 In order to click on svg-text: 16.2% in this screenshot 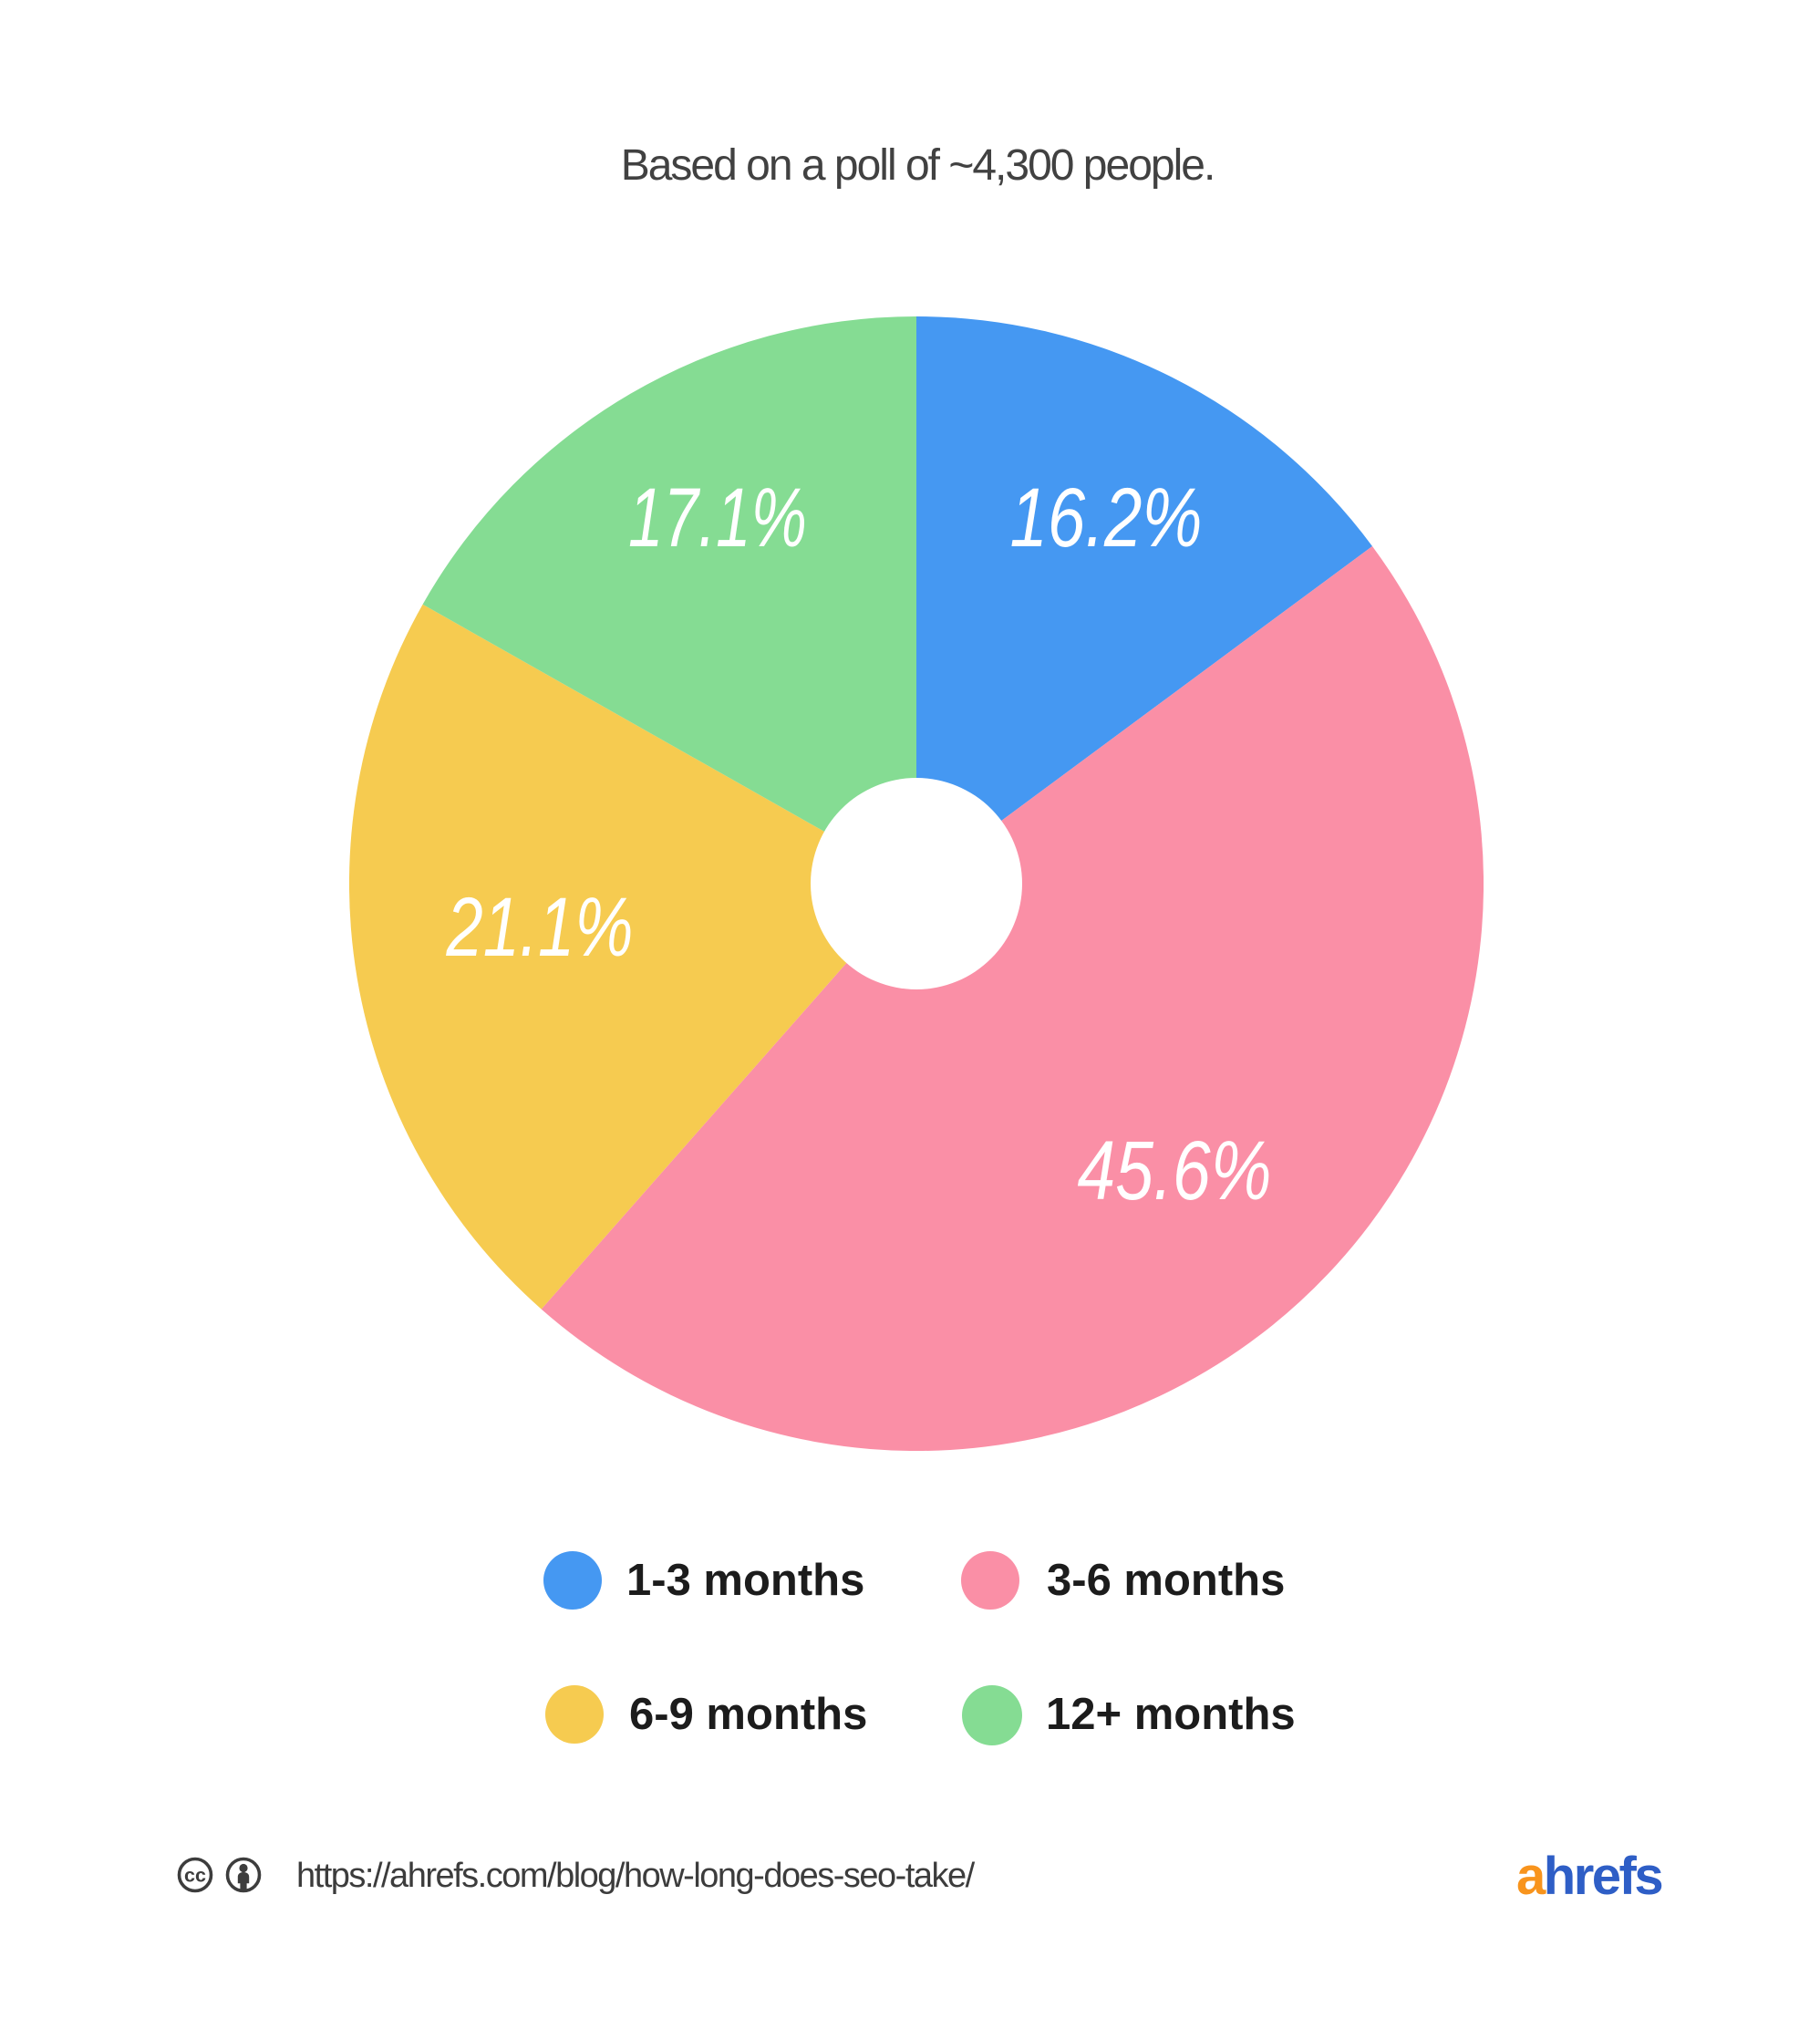, I will do `click(1107, 517)`.